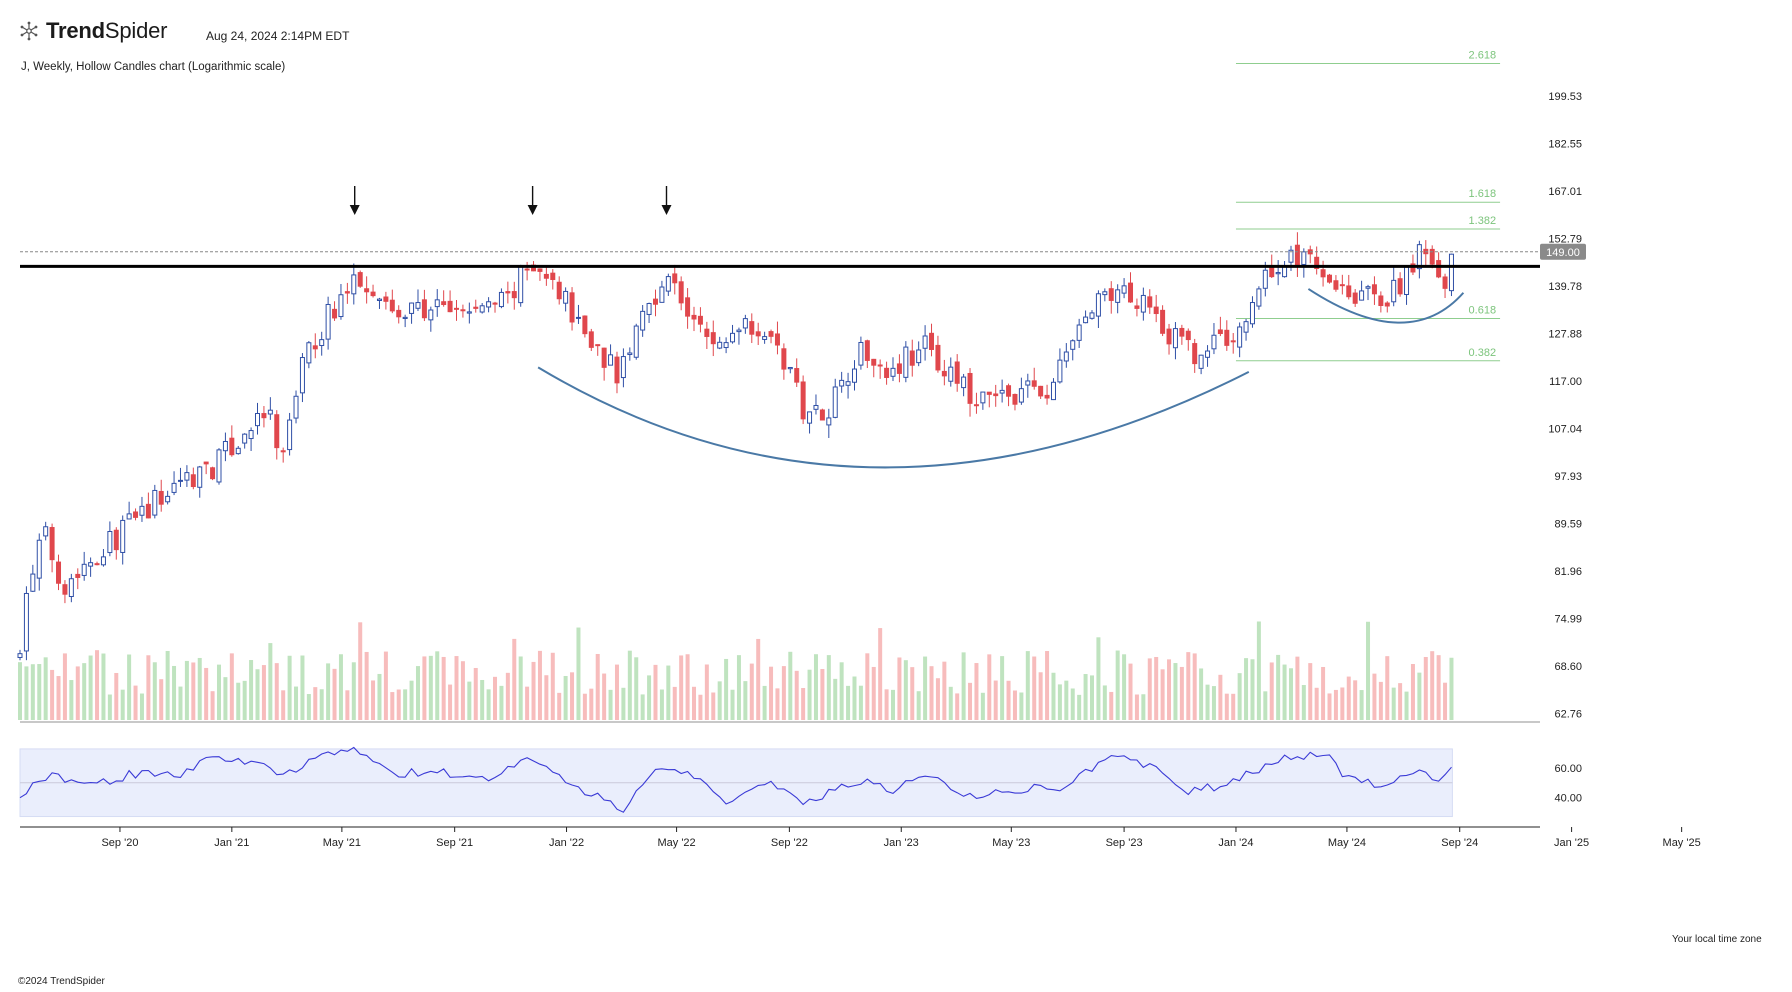  What do you see at coordinates (342, 843) in the screenshot?
I see `time-tick-label: May '21` at bounding box center [342, 843].